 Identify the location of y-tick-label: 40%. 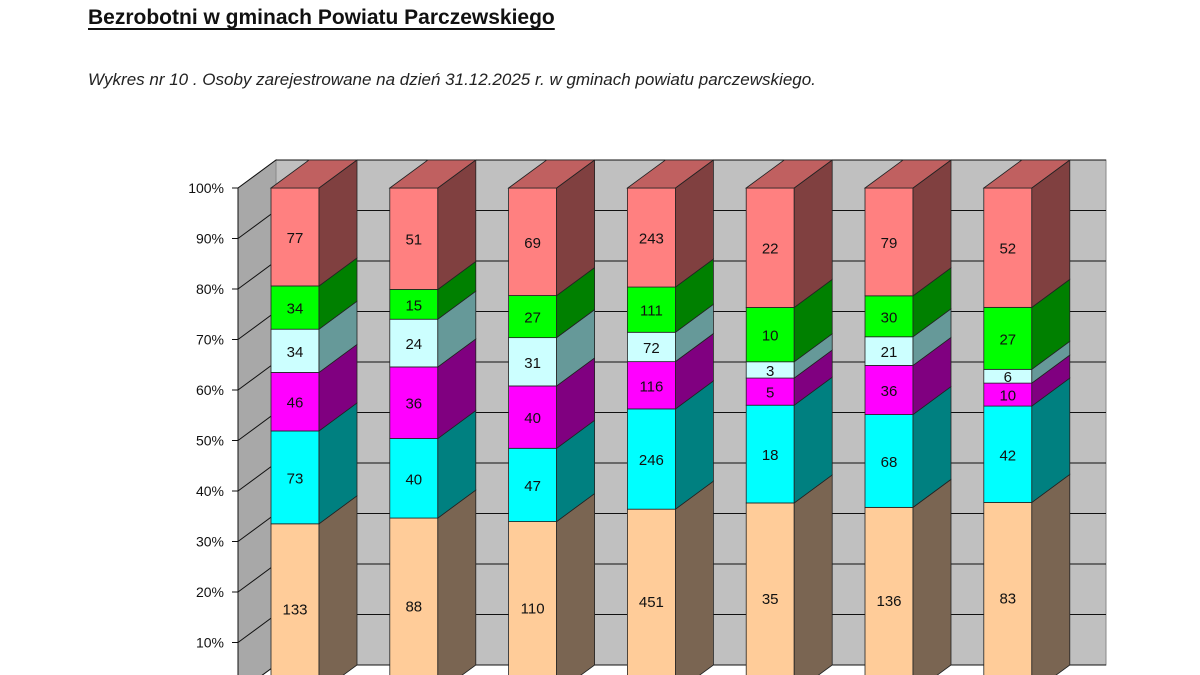
(210, 491).